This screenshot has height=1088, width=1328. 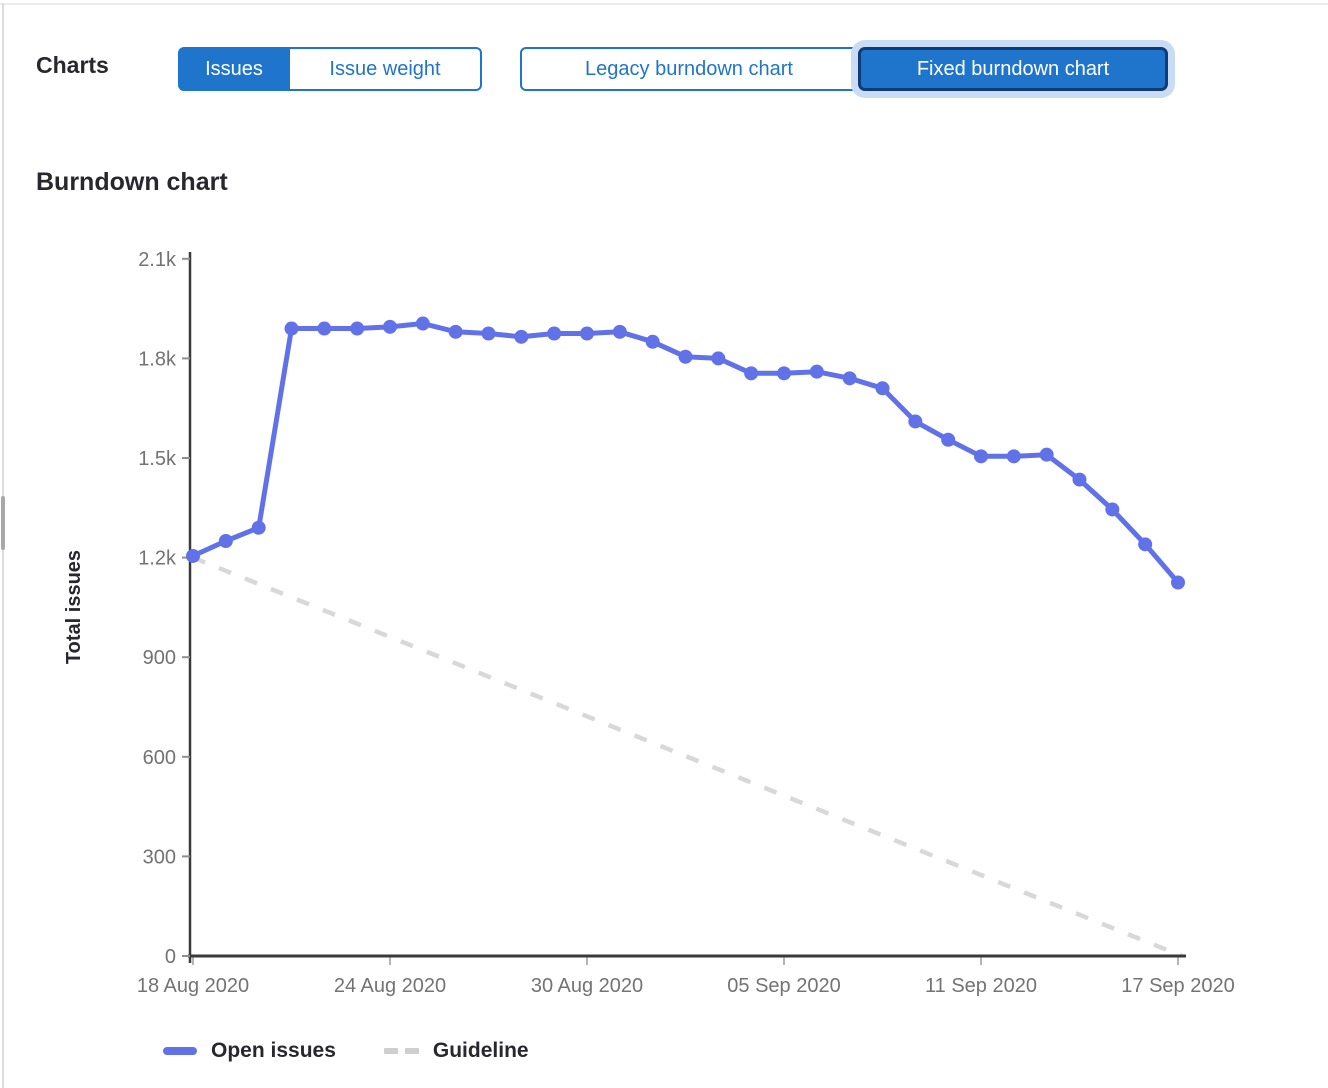 What do you see at coordinates (689, 69) in the screenshot?
I see `legacy-burndown-chart-button: Legacy burndown chart` at bounding box center [689, 69].